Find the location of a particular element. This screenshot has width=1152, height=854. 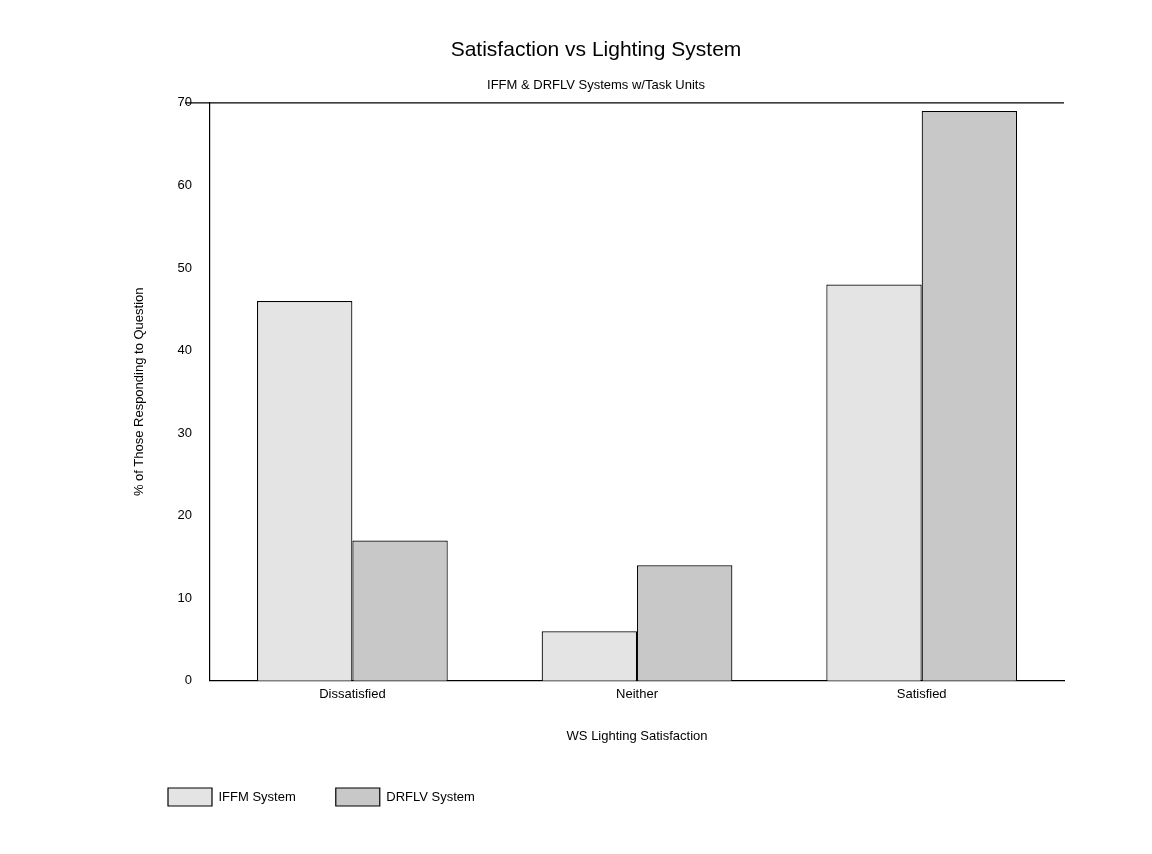

x-tick-label: Dissatisfied is located at coordinates (352, 694).